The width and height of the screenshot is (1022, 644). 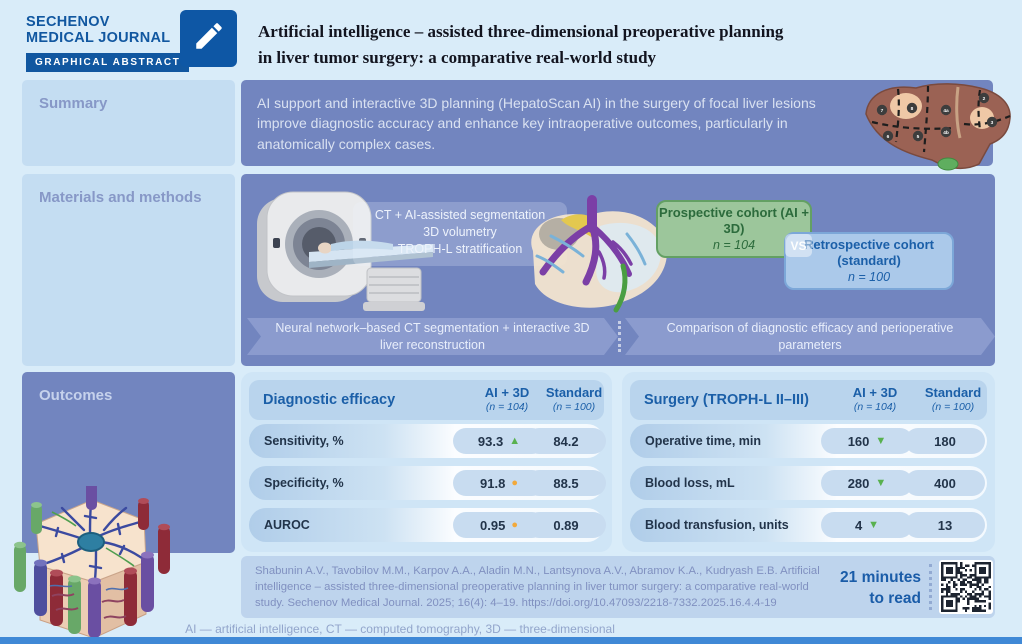 I want to click on retrospective-cohort-box: Retrospective cohort (standard) n = 100, so click(x=869, y=261).